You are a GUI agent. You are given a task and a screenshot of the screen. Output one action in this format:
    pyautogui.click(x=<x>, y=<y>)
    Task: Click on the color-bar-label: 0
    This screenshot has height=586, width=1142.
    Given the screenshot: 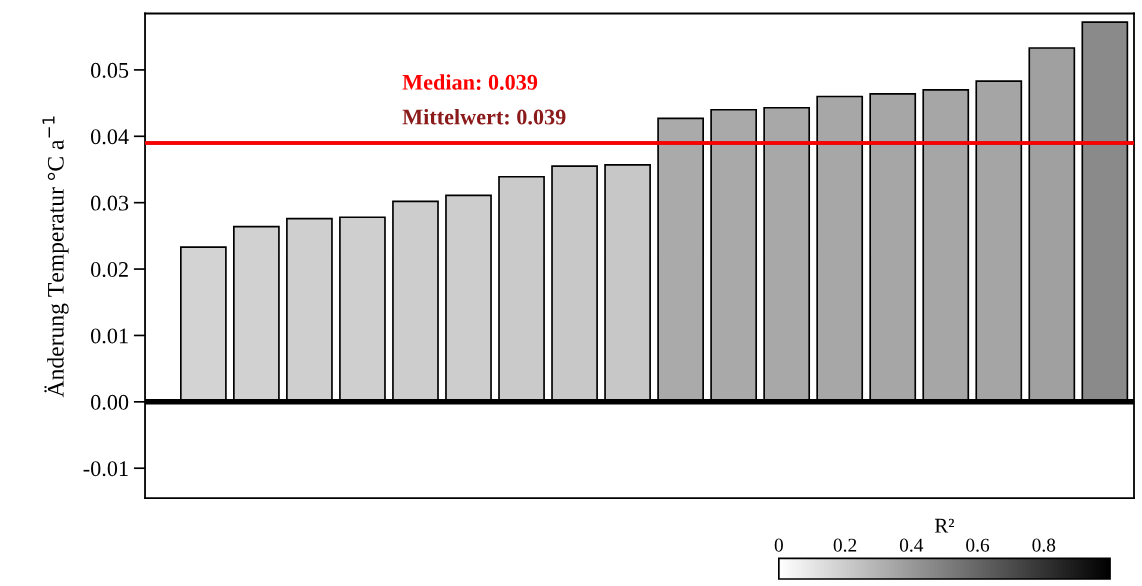 What is the action you would take?
    pyautogui.click(x=778, y=545)
    